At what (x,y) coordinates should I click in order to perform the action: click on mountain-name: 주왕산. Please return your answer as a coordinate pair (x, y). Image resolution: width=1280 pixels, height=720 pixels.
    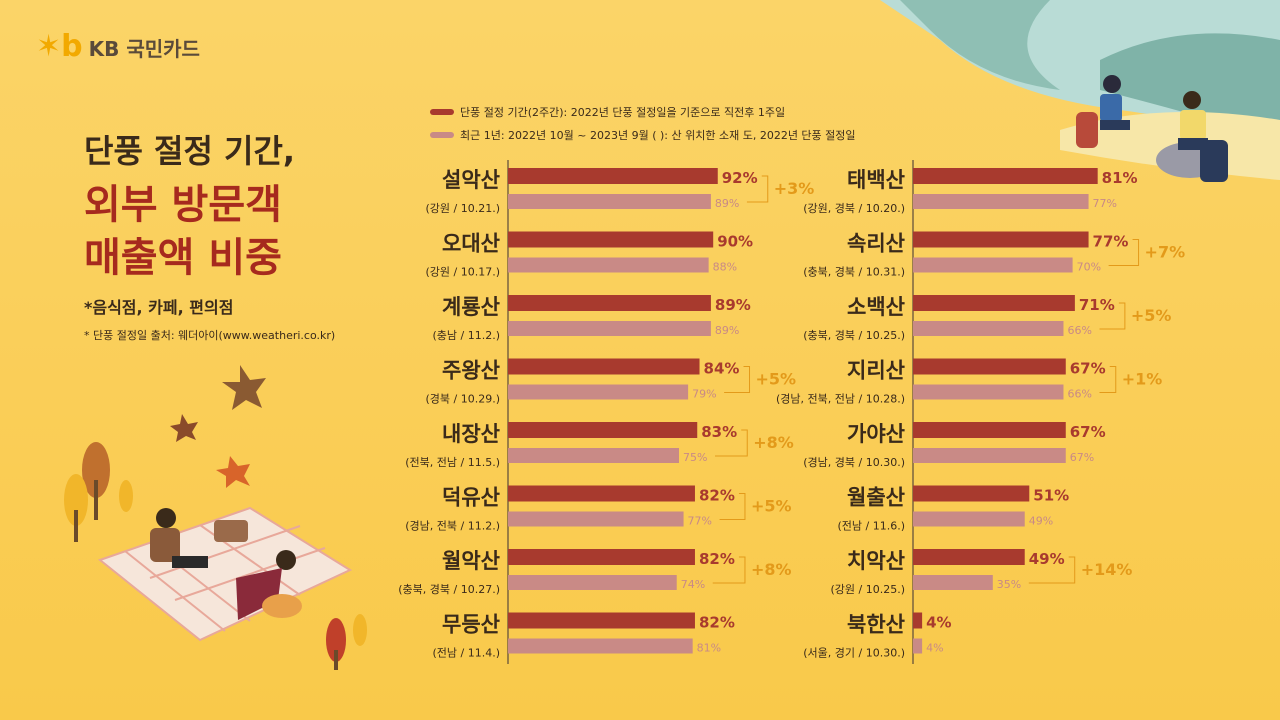
    Looking at the image, I should click on (471, 371).